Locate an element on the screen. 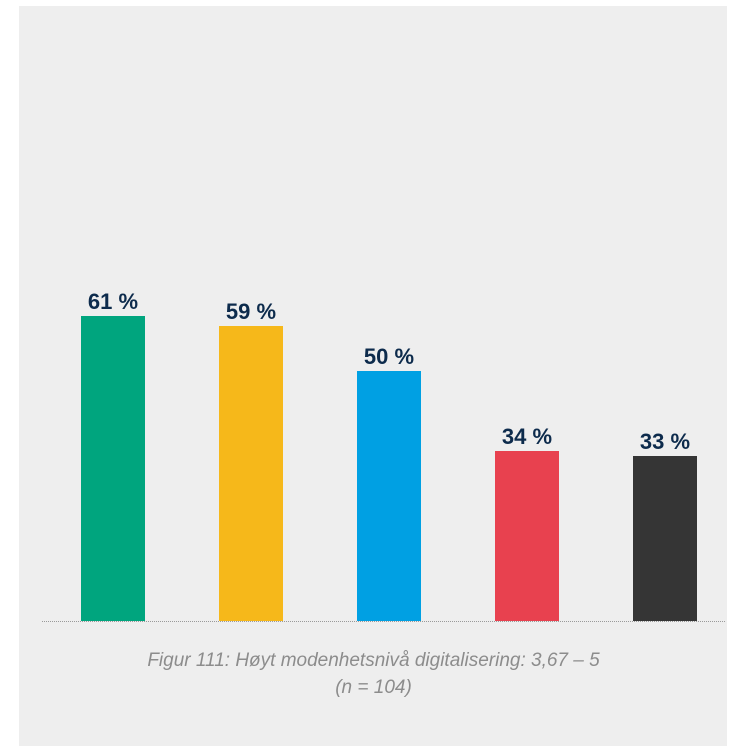  bar-value-label-5: 33 % is located at coordinates (665, 441).